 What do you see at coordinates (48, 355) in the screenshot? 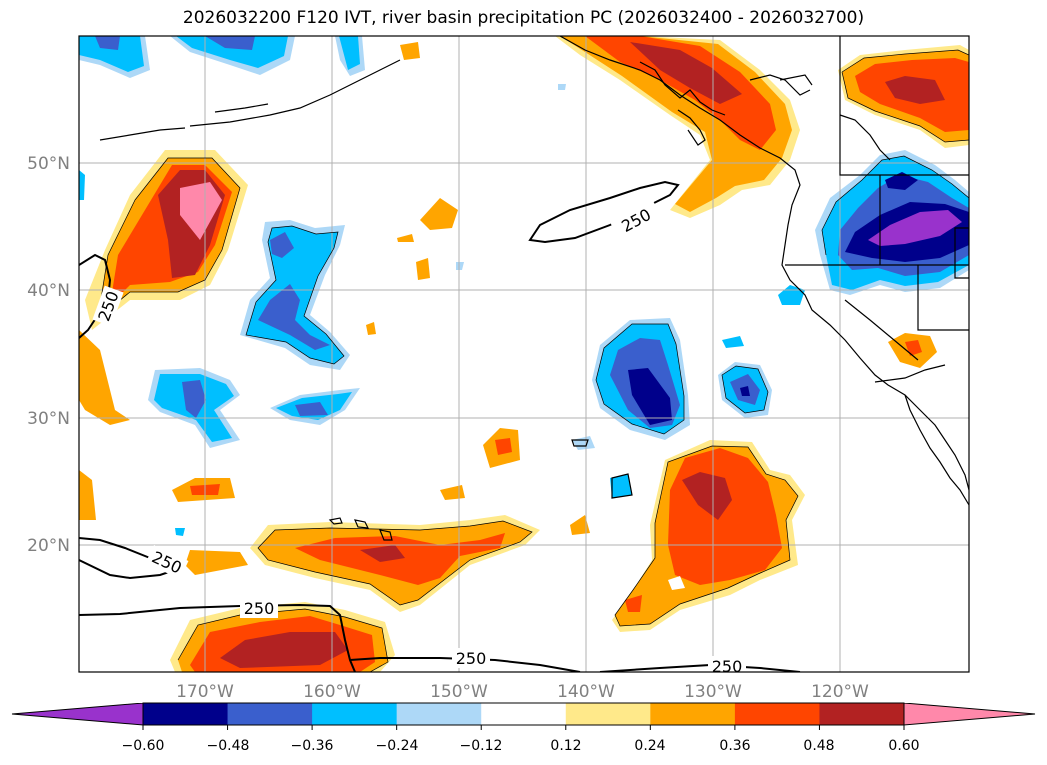
I see `lat-axis-labels: 50°N 40°N 30°N 20°N` at bounding box center [48, 355].